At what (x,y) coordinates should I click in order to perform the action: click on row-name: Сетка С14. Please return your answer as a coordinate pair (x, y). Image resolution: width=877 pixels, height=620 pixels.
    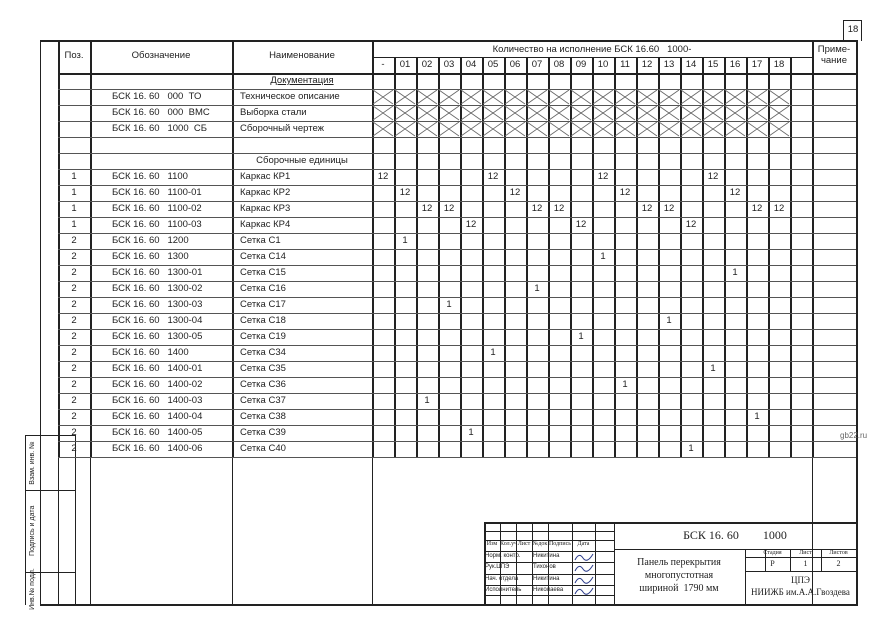
    Looking at the image, I should click on (263, 256).